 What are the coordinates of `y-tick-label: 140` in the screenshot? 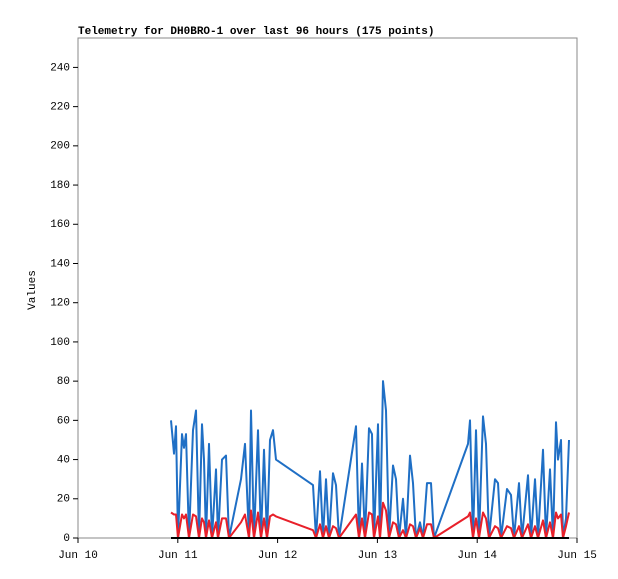 It's located at (60, 264).